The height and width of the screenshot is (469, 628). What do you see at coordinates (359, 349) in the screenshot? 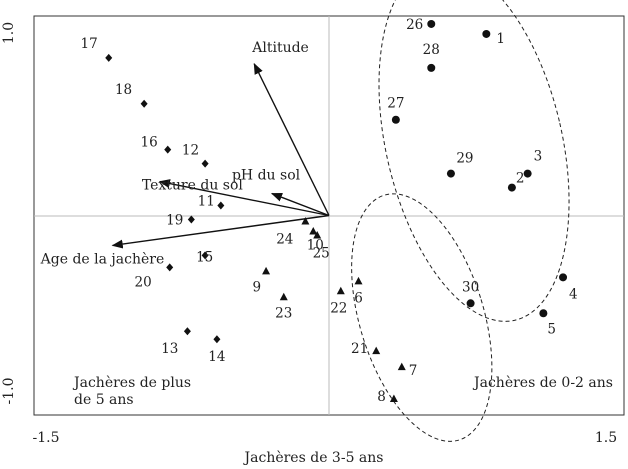
I see `point-label-21: 21` at bounding box center [359, 349].